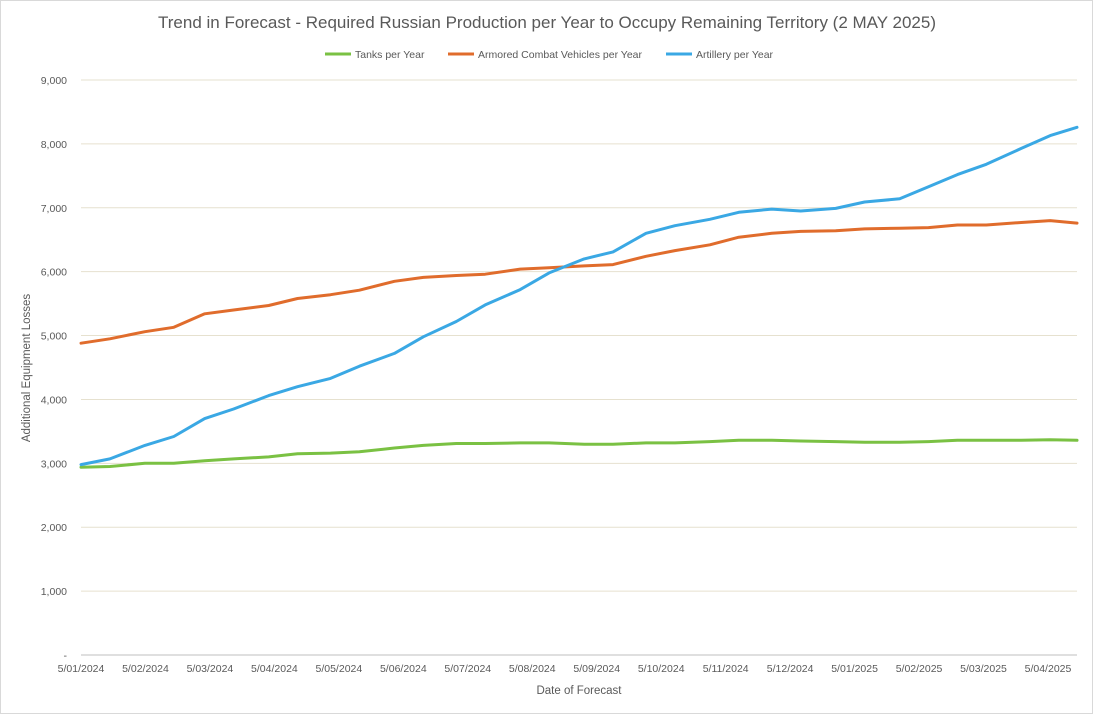 The height and width of the screenshot is (715, 1093). I want to click on y-tick-label: -, so click(66, 656).